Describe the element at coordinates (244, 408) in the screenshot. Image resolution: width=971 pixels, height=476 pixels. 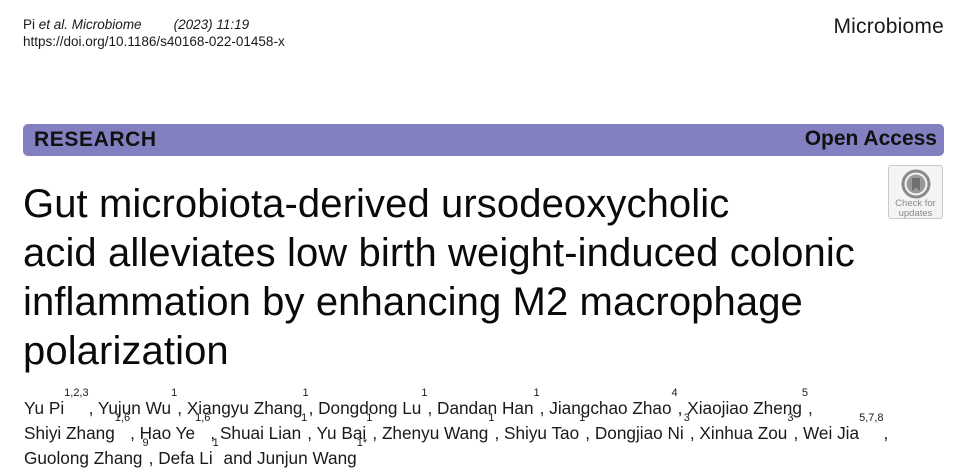
I see `author-name: Xiangyu Zhang` at that location.